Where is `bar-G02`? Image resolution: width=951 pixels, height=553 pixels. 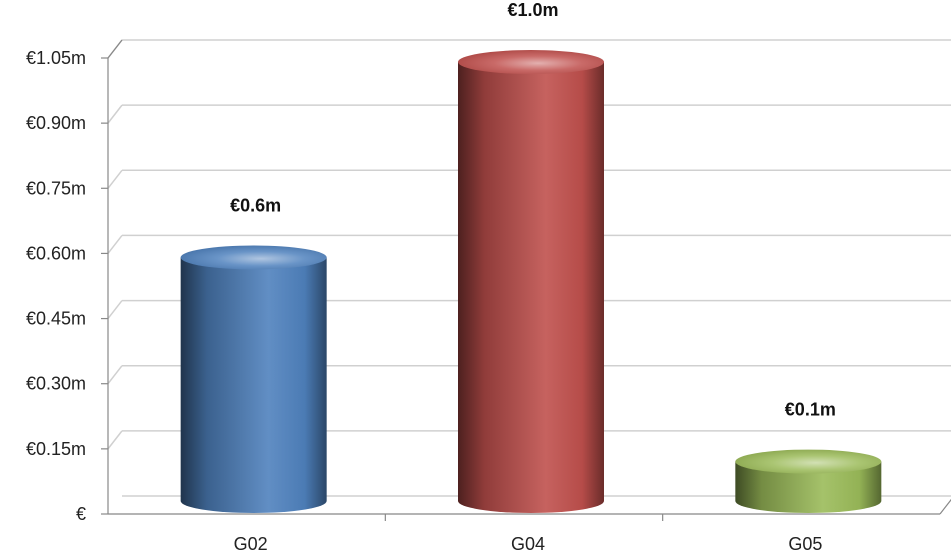 bar-G02 is located at coordinates (253, 379).